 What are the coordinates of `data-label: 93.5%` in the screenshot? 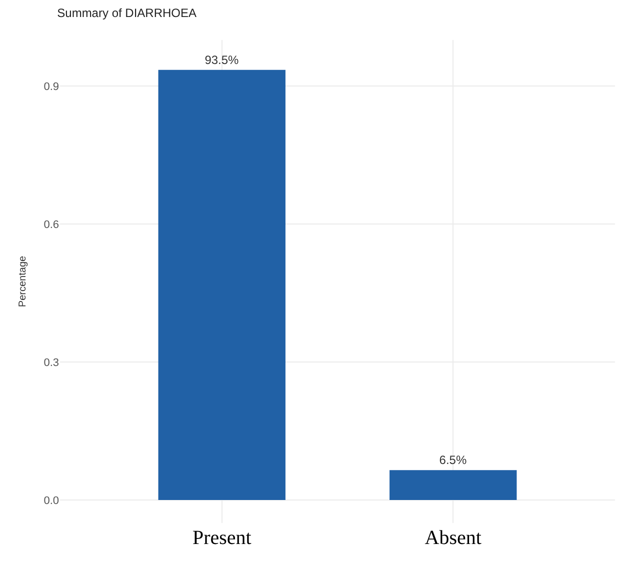 It's located at (222, 59).